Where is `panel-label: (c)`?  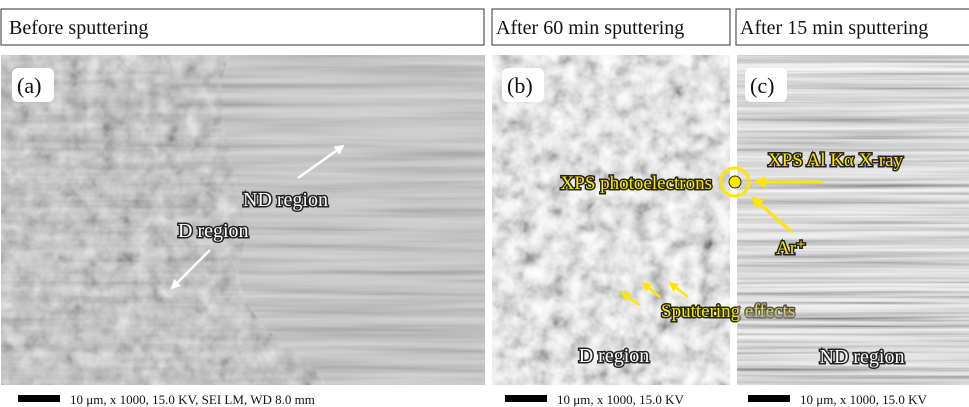 panel-label: (c) is located at coordinates (762, 85).